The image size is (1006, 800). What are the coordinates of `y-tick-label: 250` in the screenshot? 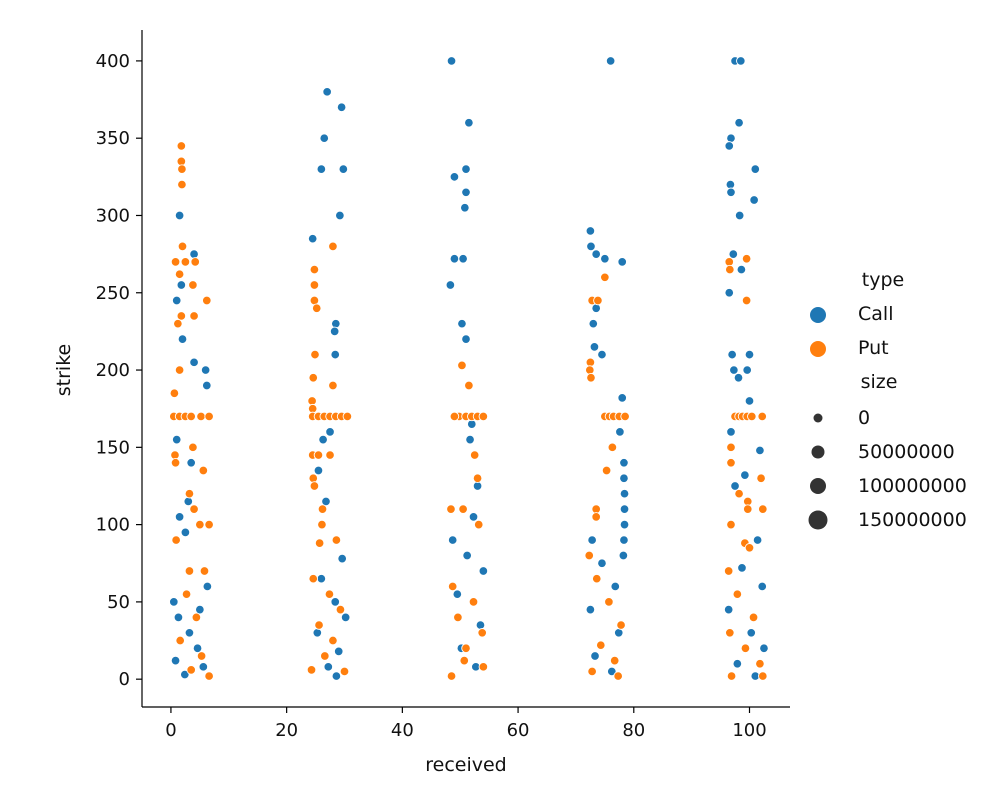 It's located at (113, 293).